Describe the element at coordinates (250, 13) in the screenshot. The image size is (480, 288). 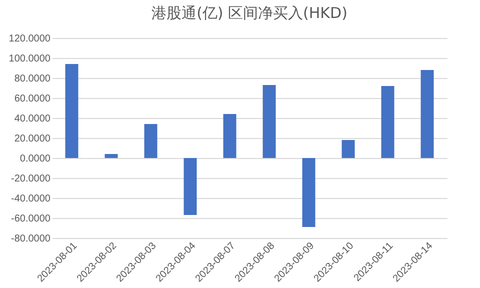
I see `chart-title: 港股通(亿) 区间净买入(HKD)` at that location.